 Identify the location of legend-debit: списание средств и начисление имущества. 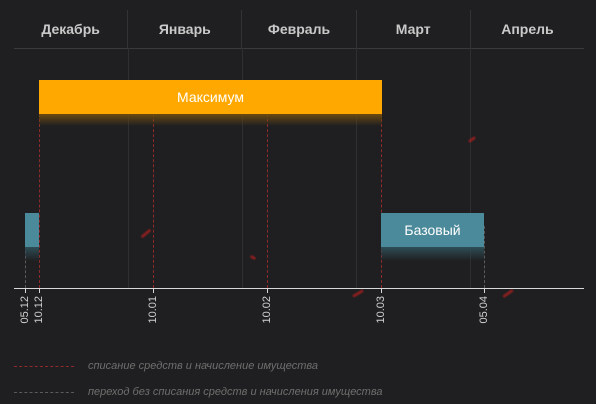
(166, 366).